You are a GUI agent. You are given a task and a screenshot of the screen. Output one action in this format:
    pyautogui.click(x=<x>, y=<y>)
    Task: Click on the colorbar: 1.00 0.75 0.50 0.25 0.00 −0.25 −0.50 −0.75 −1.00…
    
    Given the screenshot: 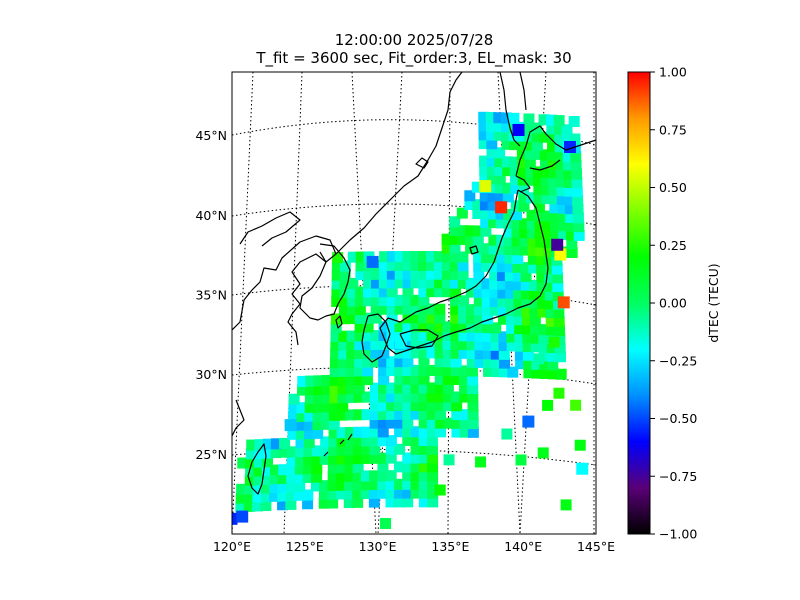 What is the action you would take?
    pyautogui.click(x=674, y=303)
    